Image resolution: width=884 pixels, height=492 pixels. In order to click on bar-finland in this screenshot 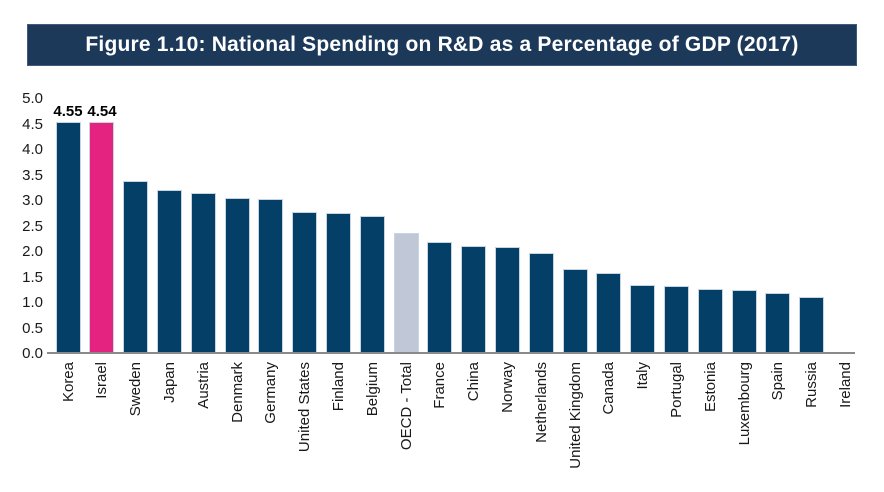, I will do `click(338, 283)`.